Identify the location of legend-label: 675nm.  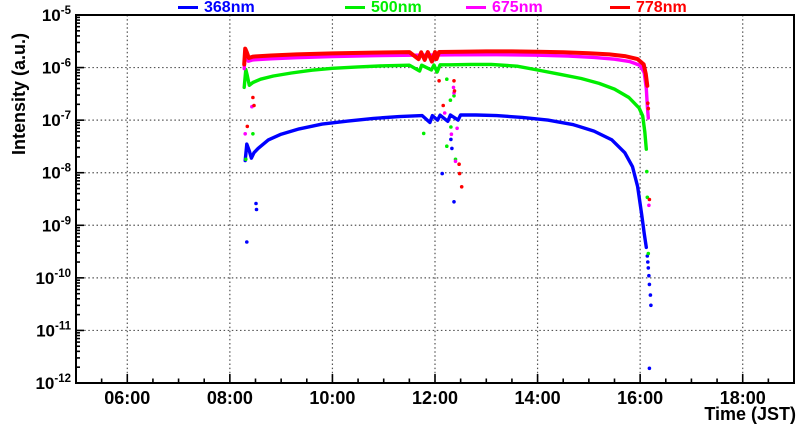
(517, 8).